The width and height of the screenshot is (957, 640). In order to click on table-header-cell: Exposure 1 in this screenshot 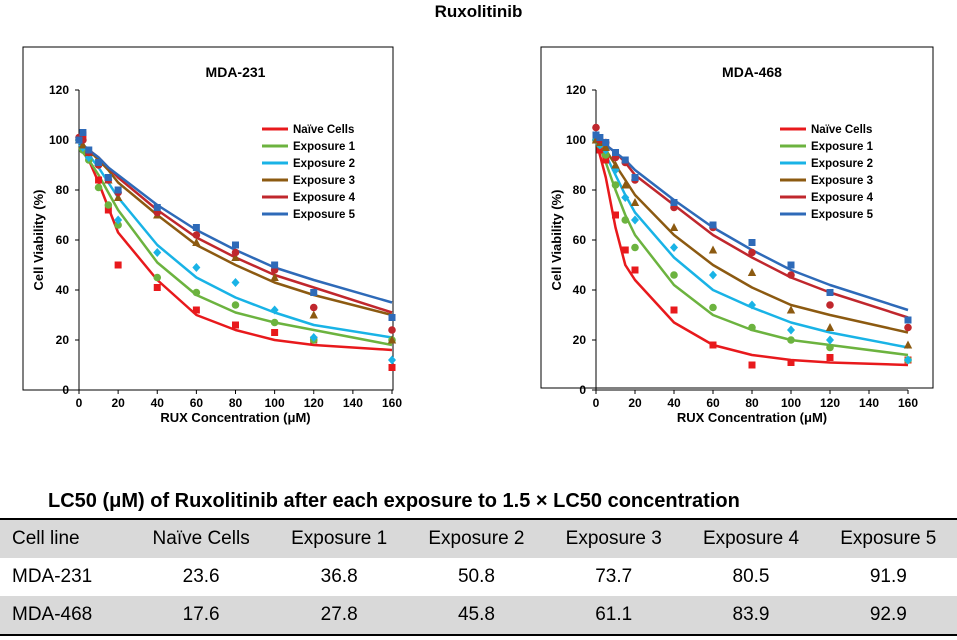, I will do `click(339, 538)`.